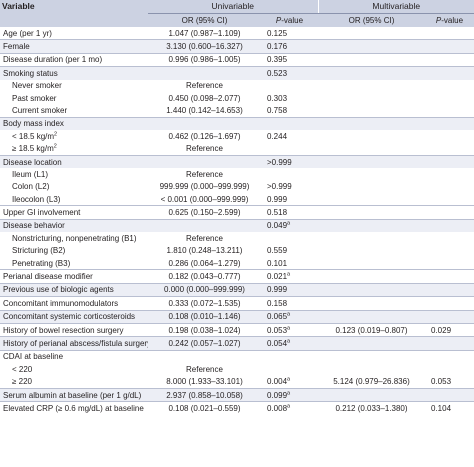 This screenshot has width=474, height=467. Describe the element at coordinates (41, 263) in the screenshot. I see `row-variable: Penetrating (B3)` at that location.